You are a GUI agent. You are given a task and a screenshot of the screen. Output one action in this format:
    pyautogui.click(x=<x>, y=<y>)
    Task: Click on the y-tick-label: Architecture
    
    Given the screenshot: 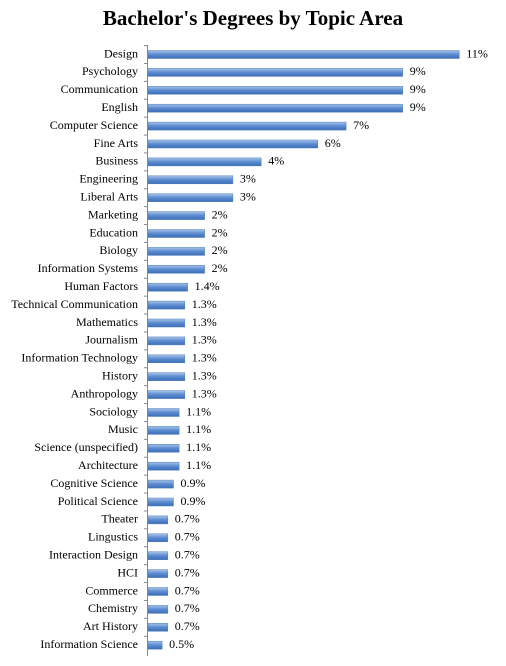 What is the action you would take?
    pyautogui.click(x=108, y=465)
    